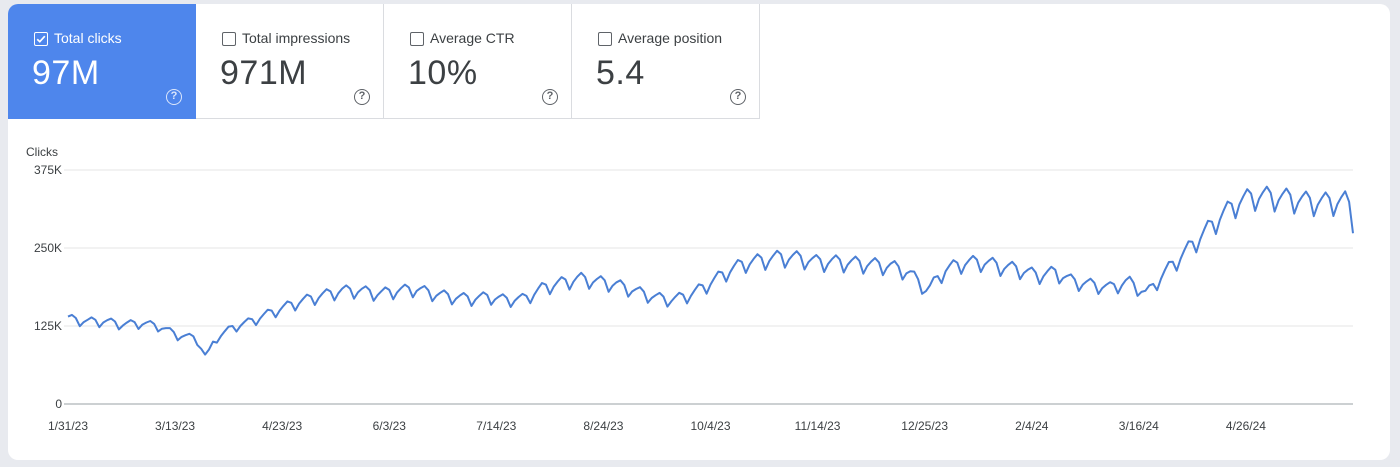  What do you see at coordinates (496, 426) in the screenshot?
I see `x-tick-label: 7/14/23` at bounding box center [496, 426].